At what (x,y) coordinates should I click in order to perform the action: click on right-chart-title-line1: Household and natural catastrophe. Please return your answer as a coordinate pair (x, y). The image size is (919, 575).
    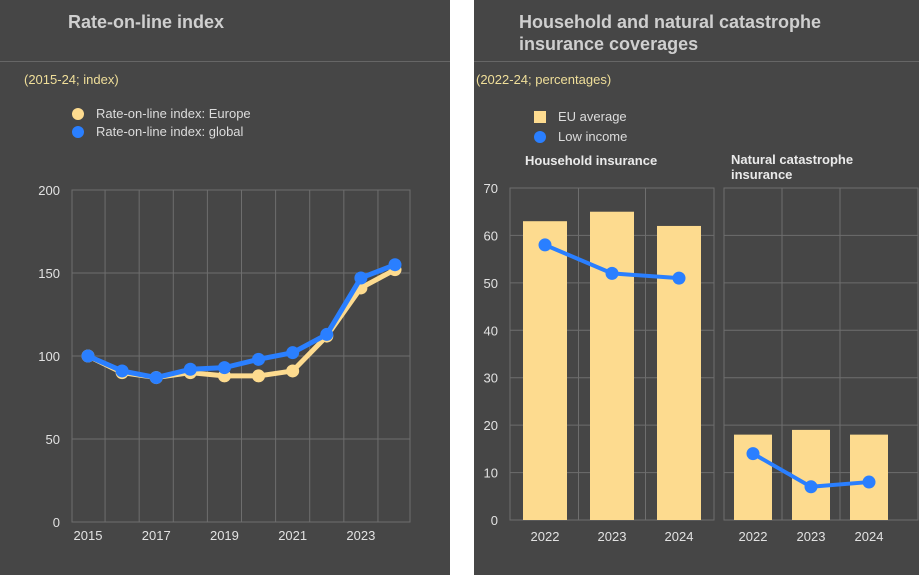
    Looking at the image, I should click on (670, 22).